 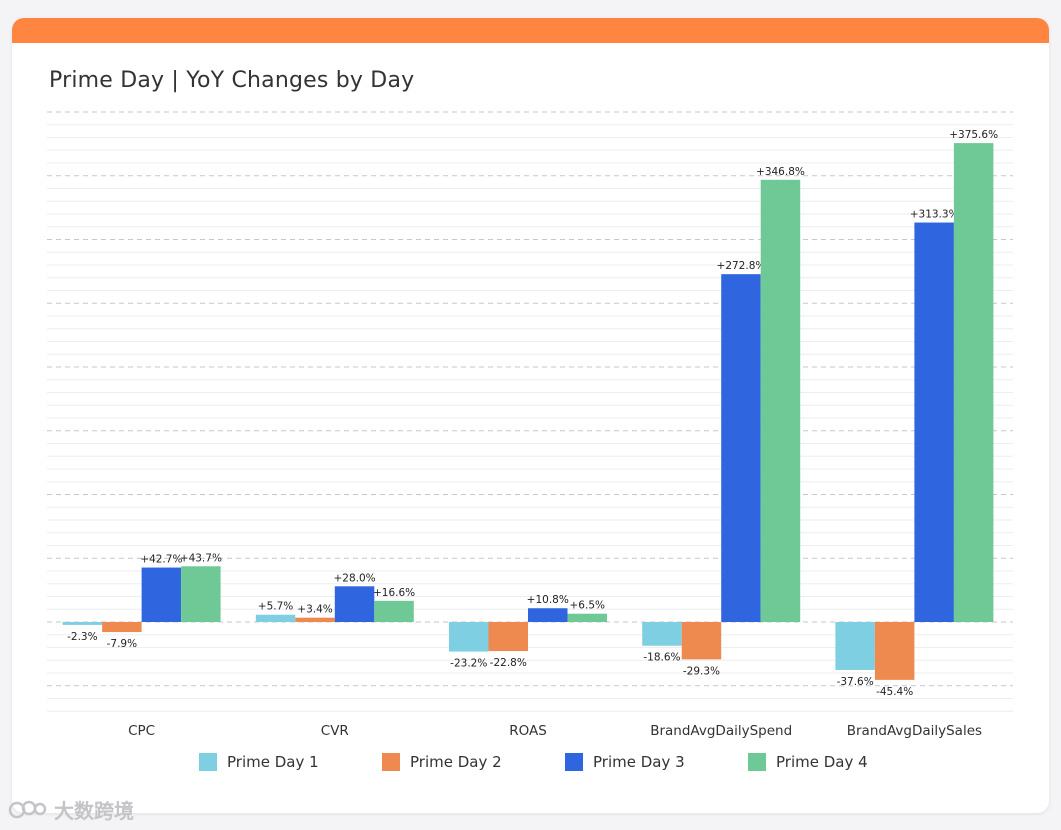 I want to click on data-label: -18.6%, so click(x=661, y=658).